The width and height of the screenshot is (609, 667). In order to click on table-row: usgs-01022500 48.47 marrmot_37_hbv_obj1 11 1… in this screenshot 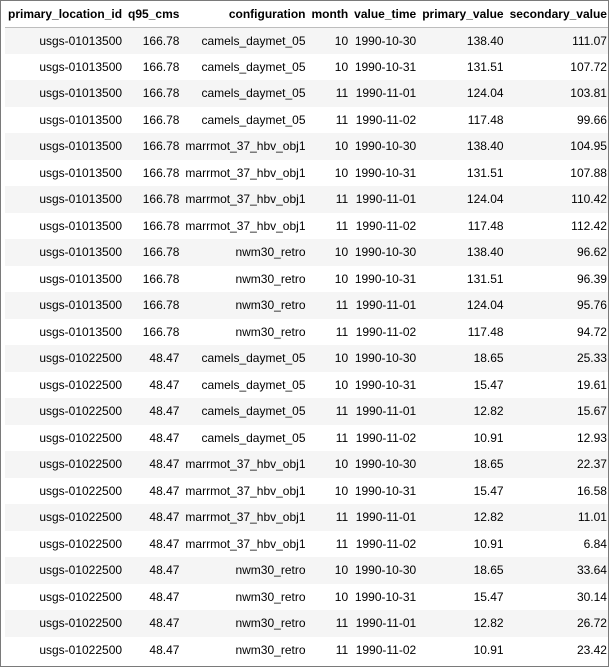, I will do `click(306, 517)`.